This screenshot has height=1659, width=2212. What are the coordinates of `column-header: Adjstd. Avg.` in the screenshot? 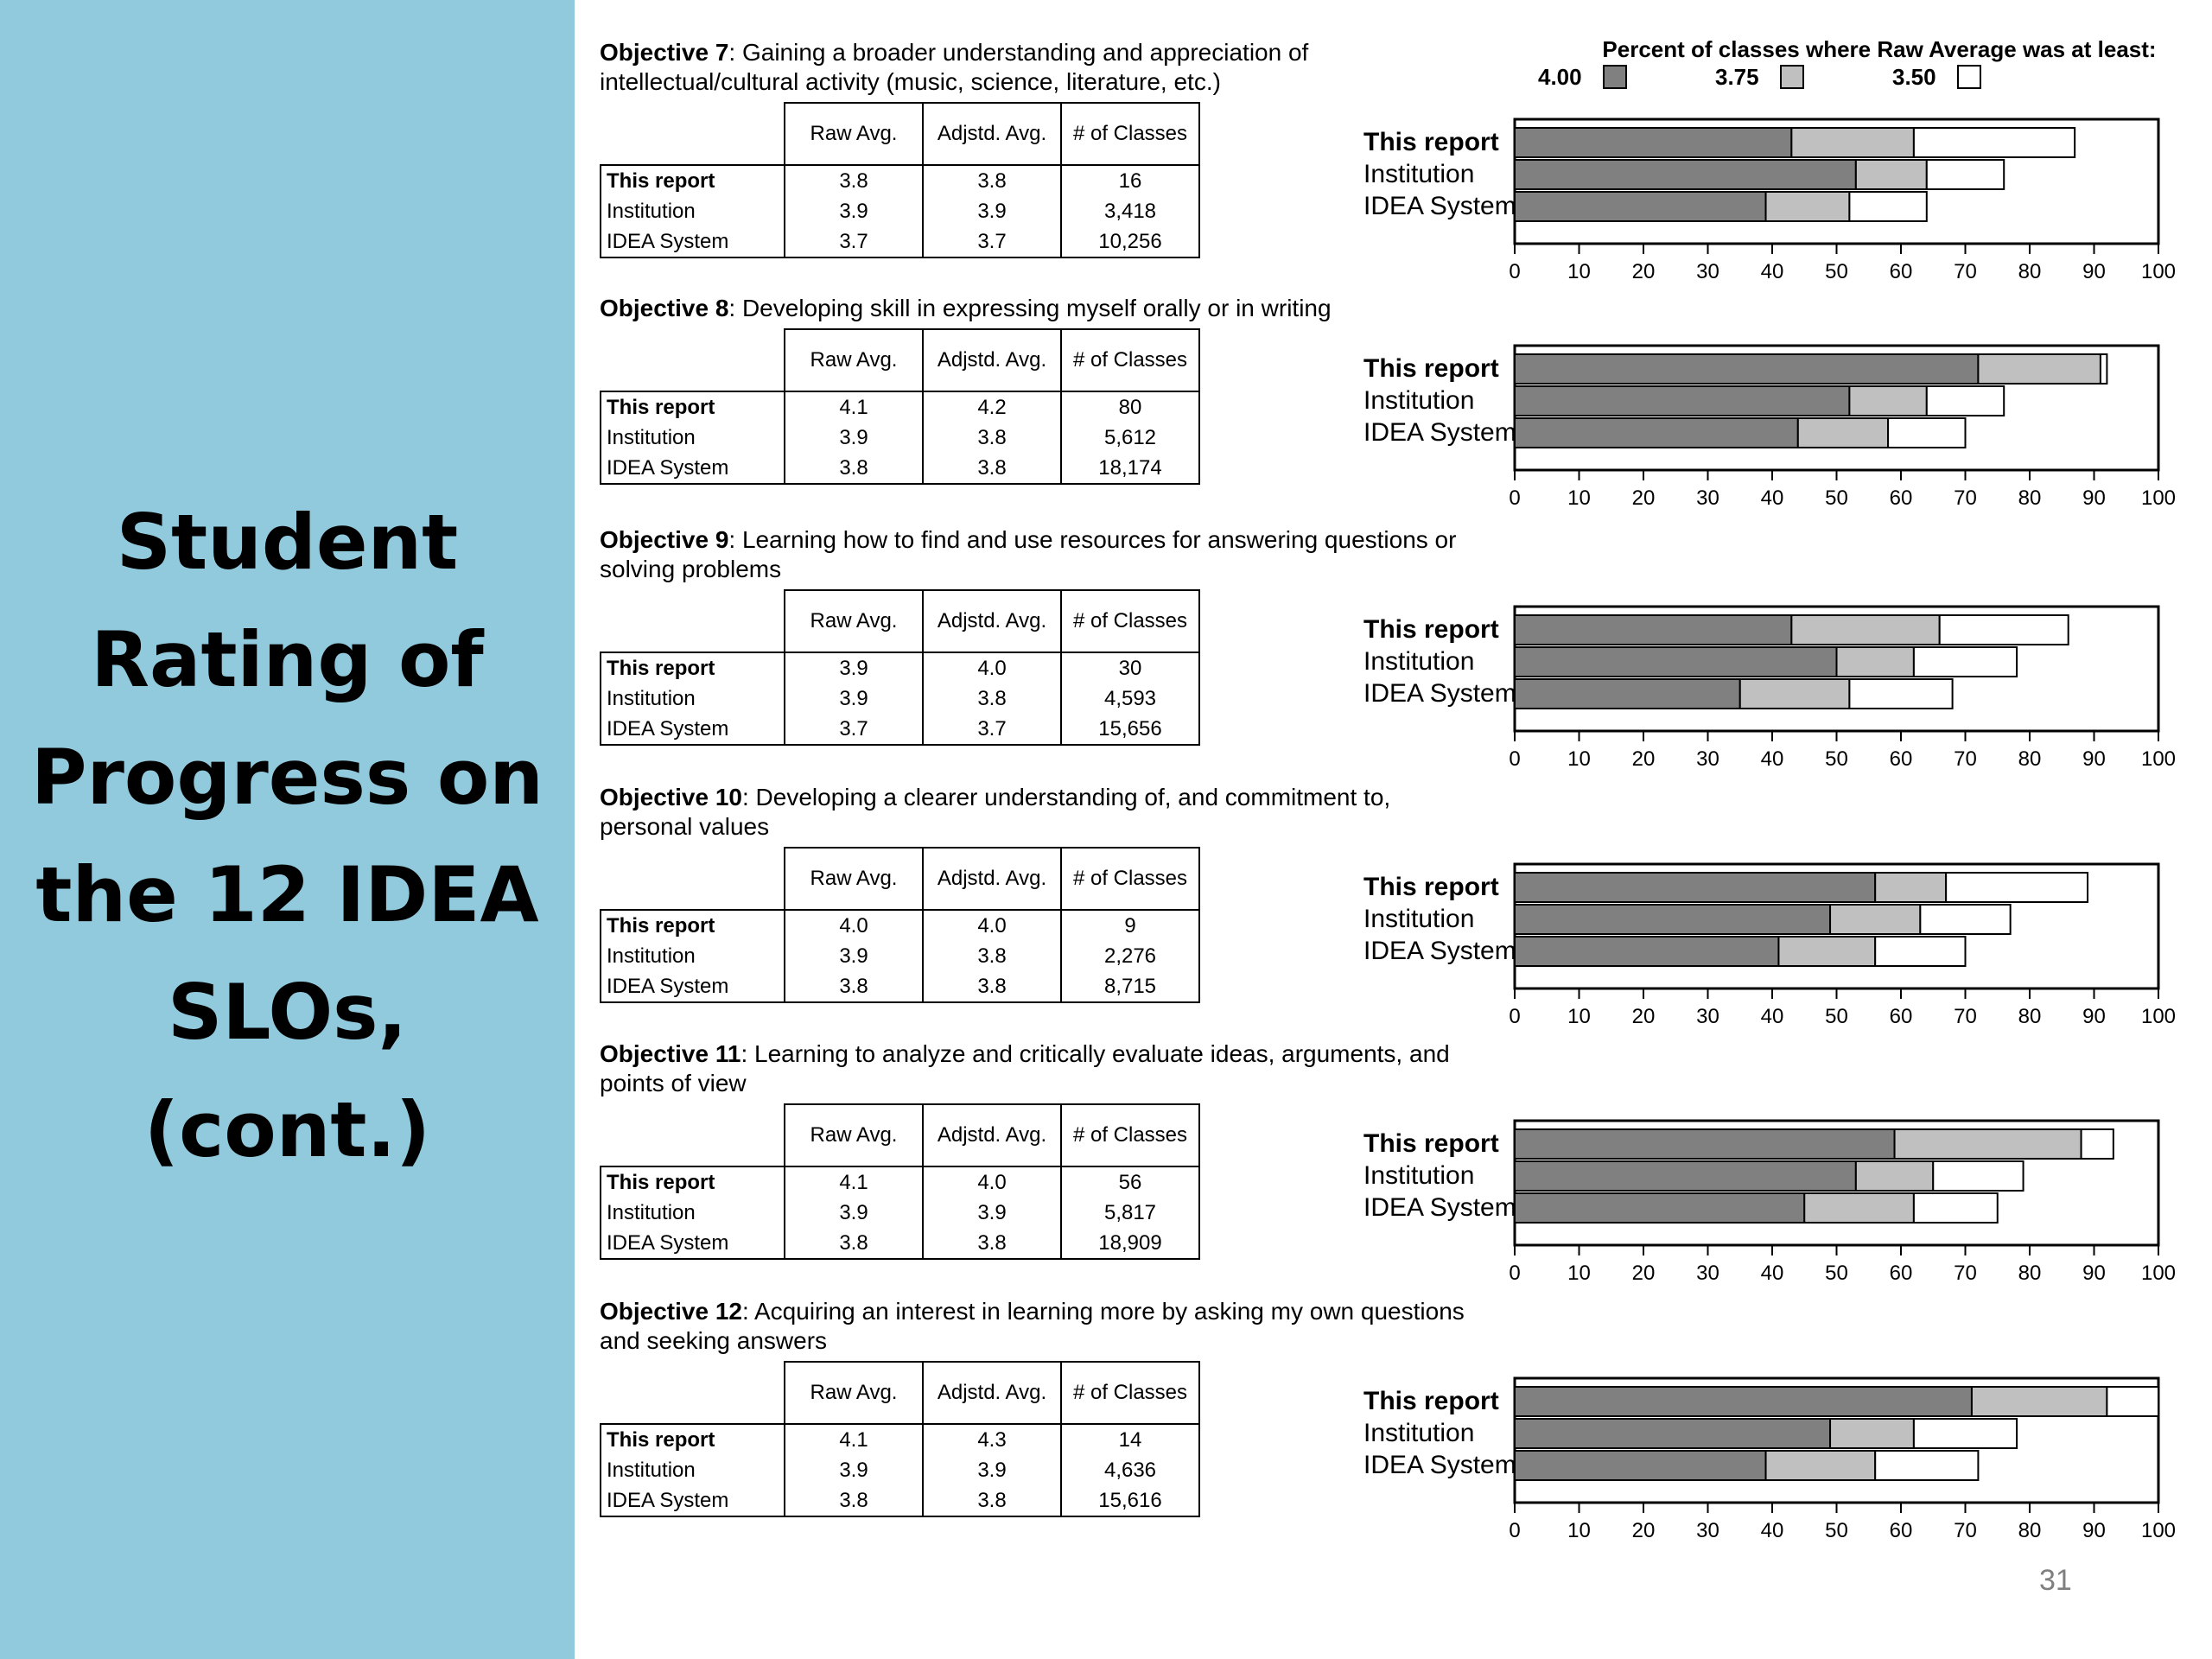 It's located at (992, 134).